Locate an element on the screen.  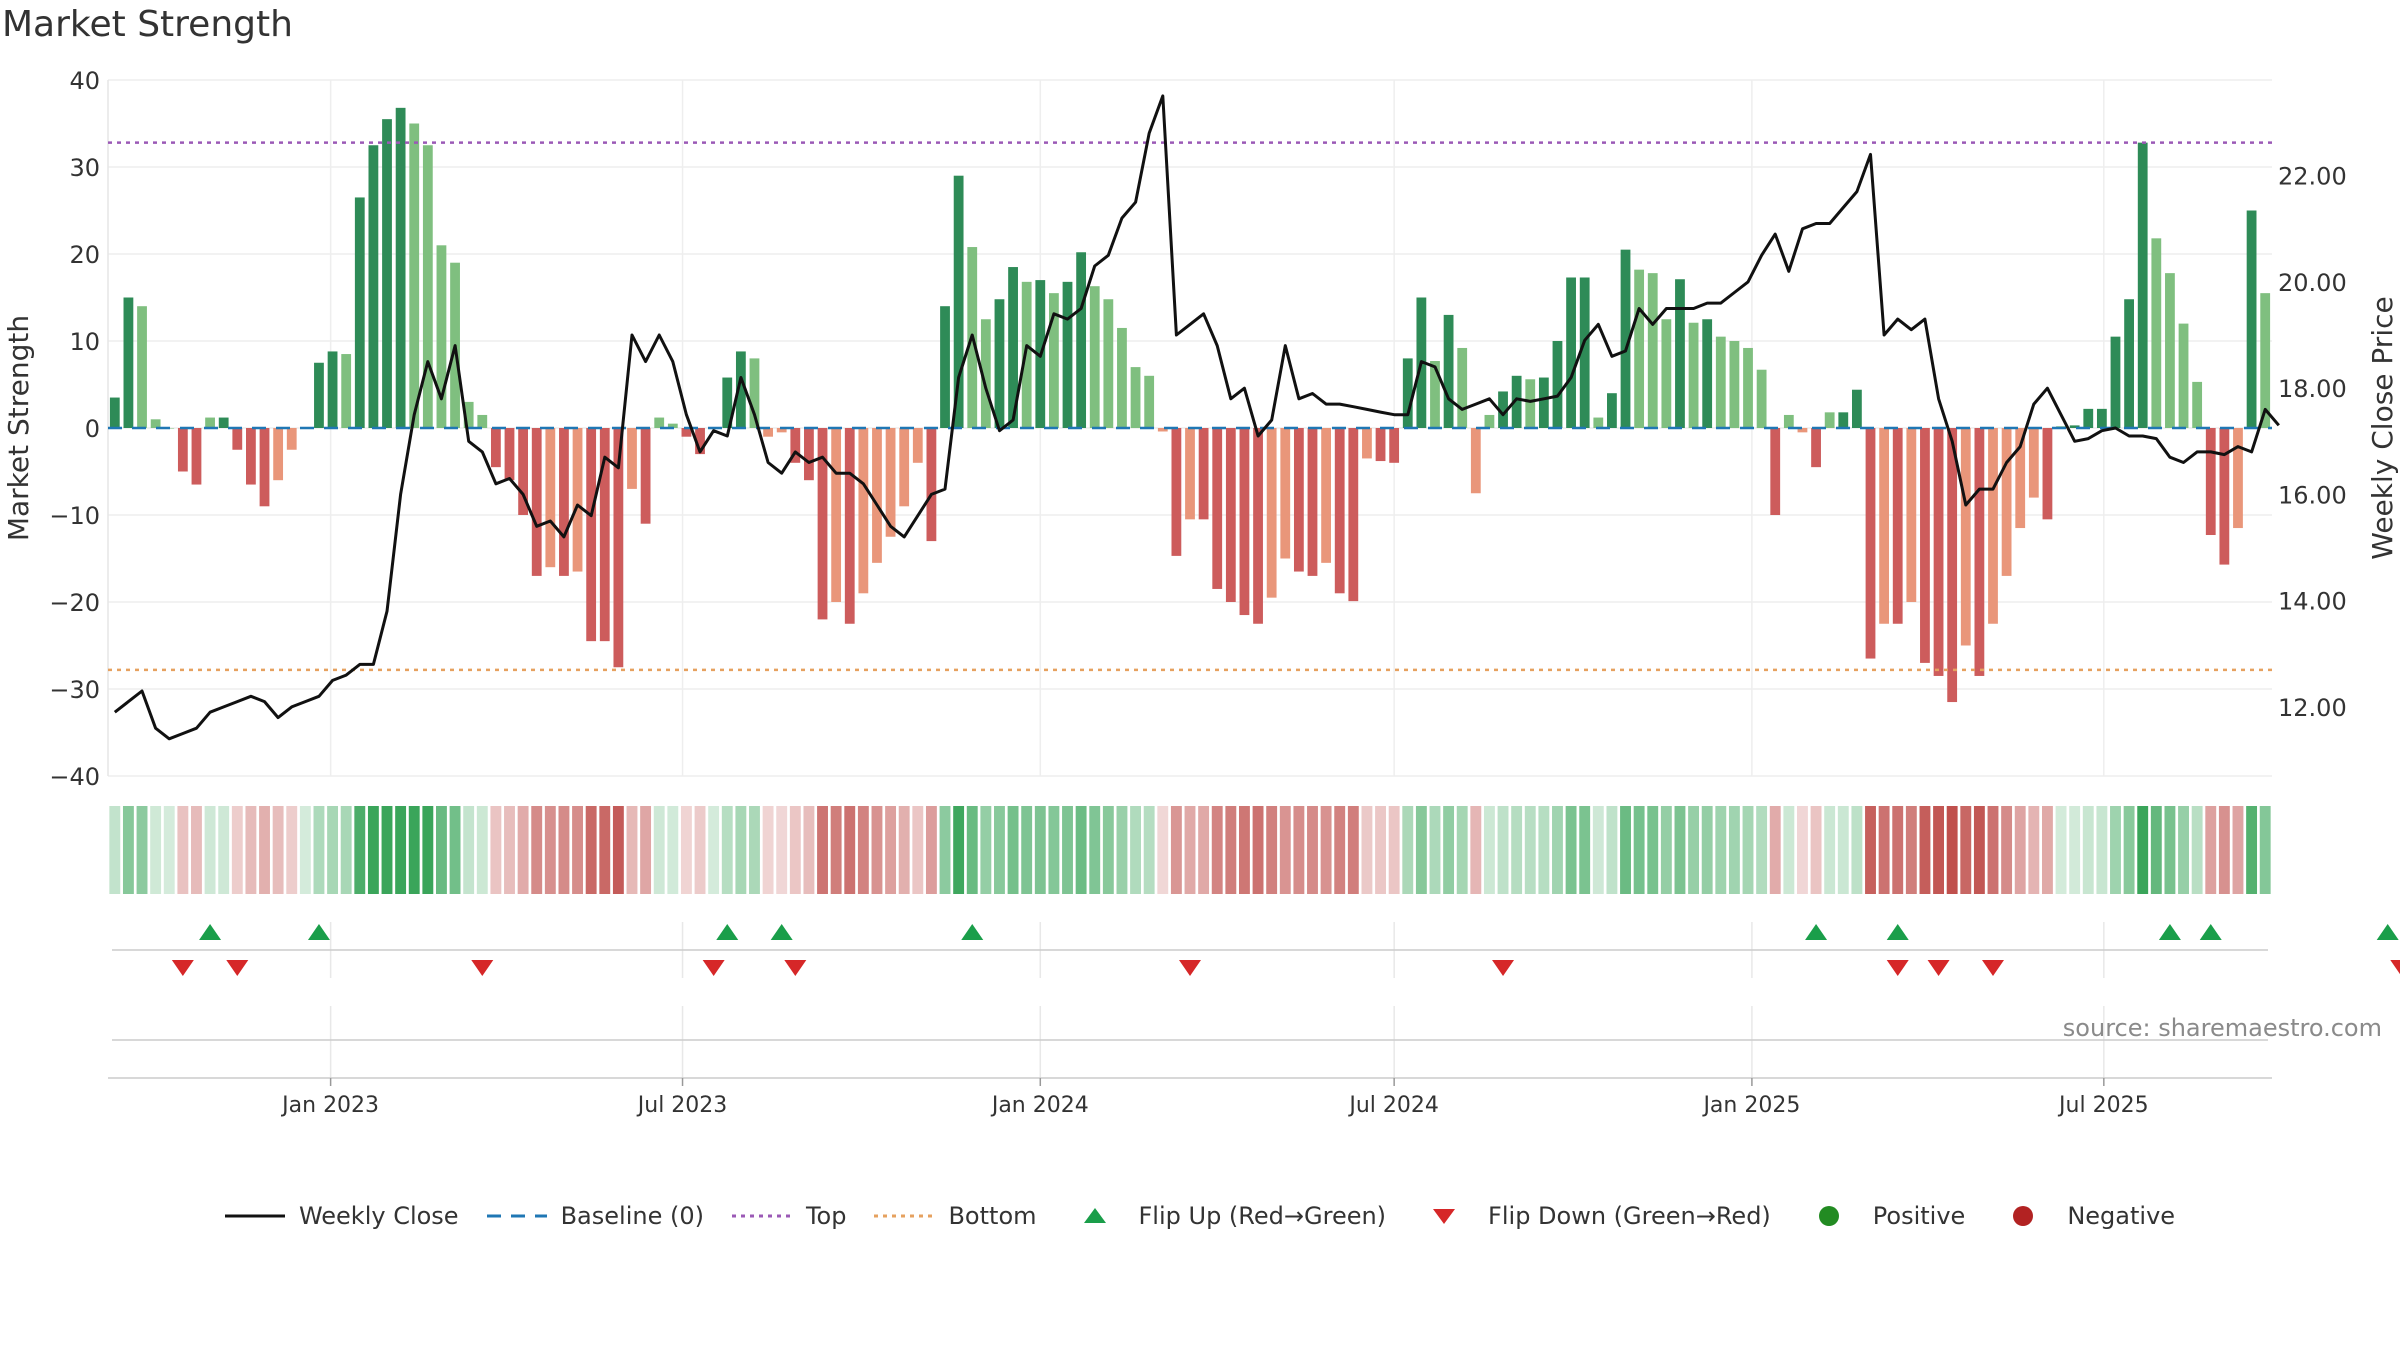
legend-label: Negative is located at coordinates (2121, 1216).